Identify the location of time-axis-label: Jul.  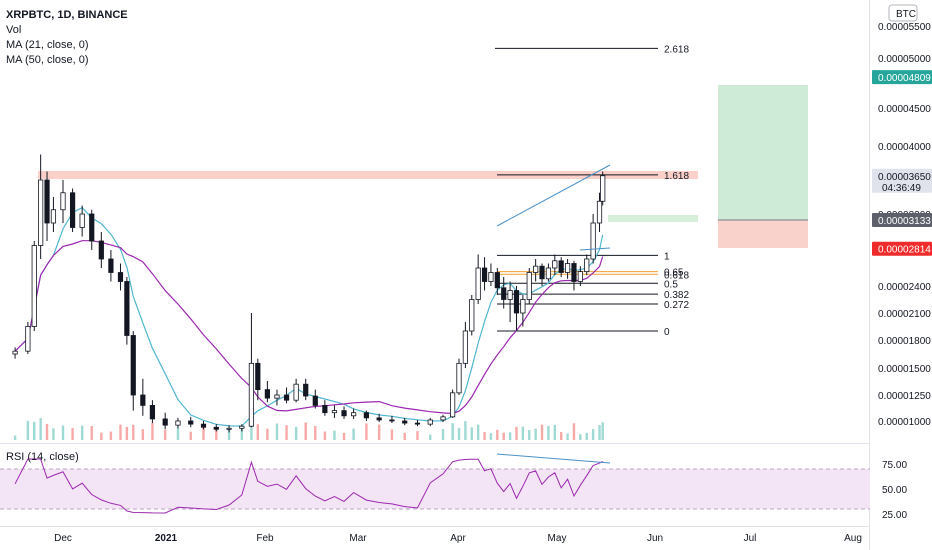
(750, 538).